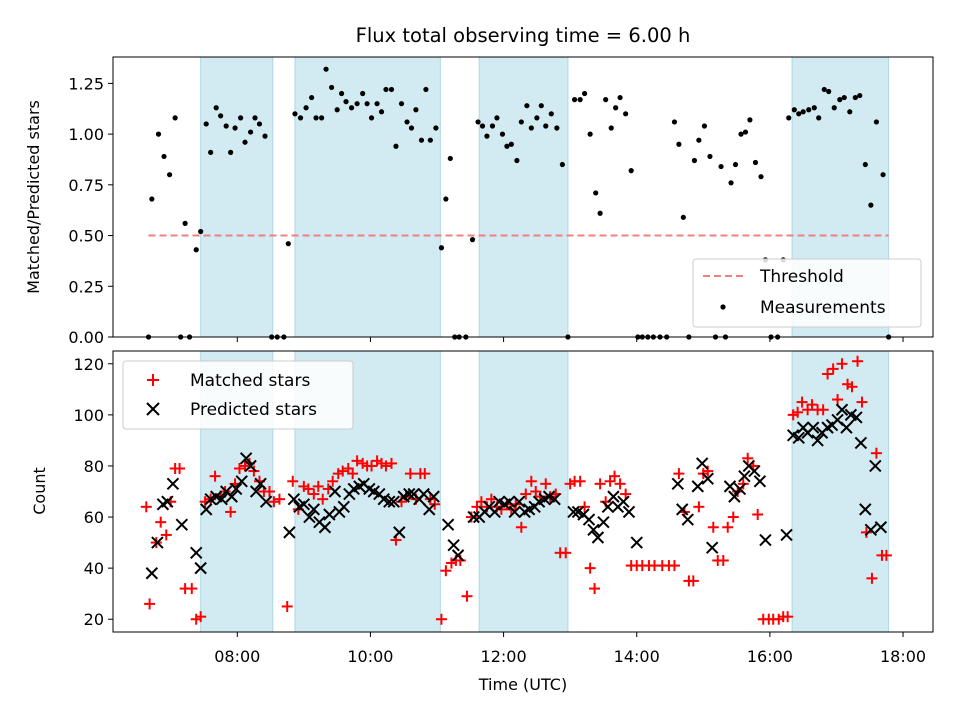  Describe the element at coordinates (94, 517) in the screenshot. I see `y-tick-label: 60` at that location.